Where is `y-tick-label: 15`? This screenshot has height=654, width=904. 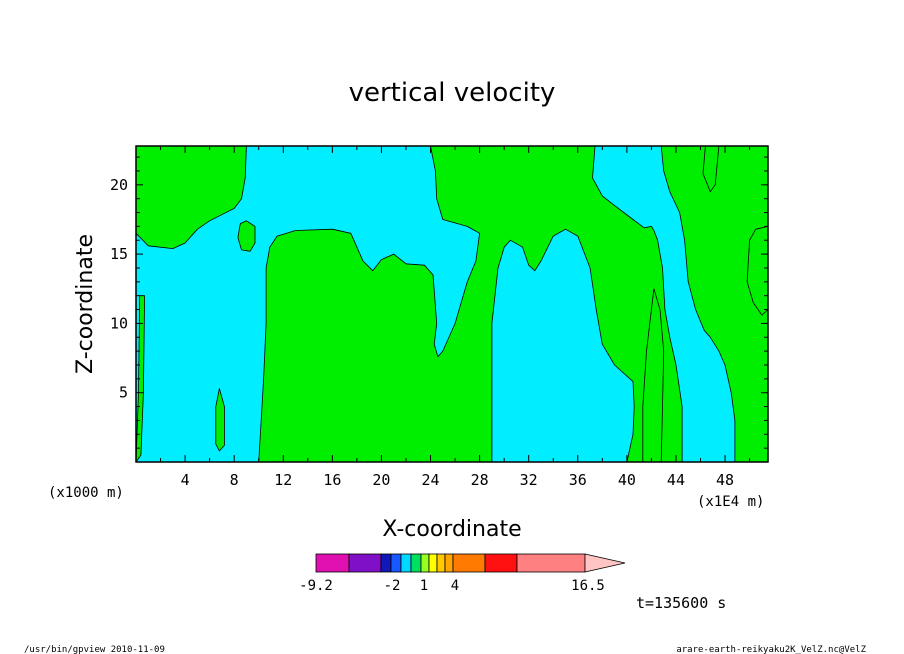
y-tick-label: 15 is located at coordinates (119, 254).